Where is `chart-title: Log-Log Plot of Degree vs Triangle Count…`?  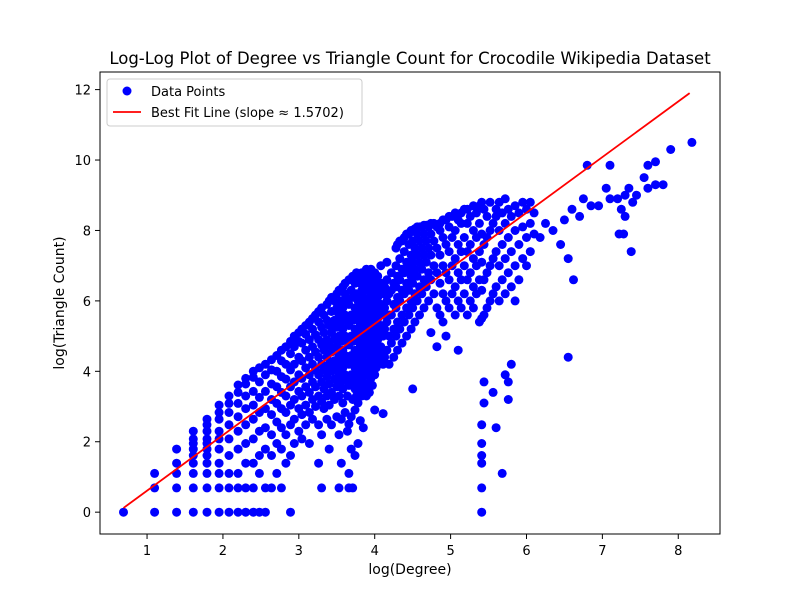 chart-title: Log-Log Plot of Degree vs Triangle Count… is located at coordinates (410, 58).